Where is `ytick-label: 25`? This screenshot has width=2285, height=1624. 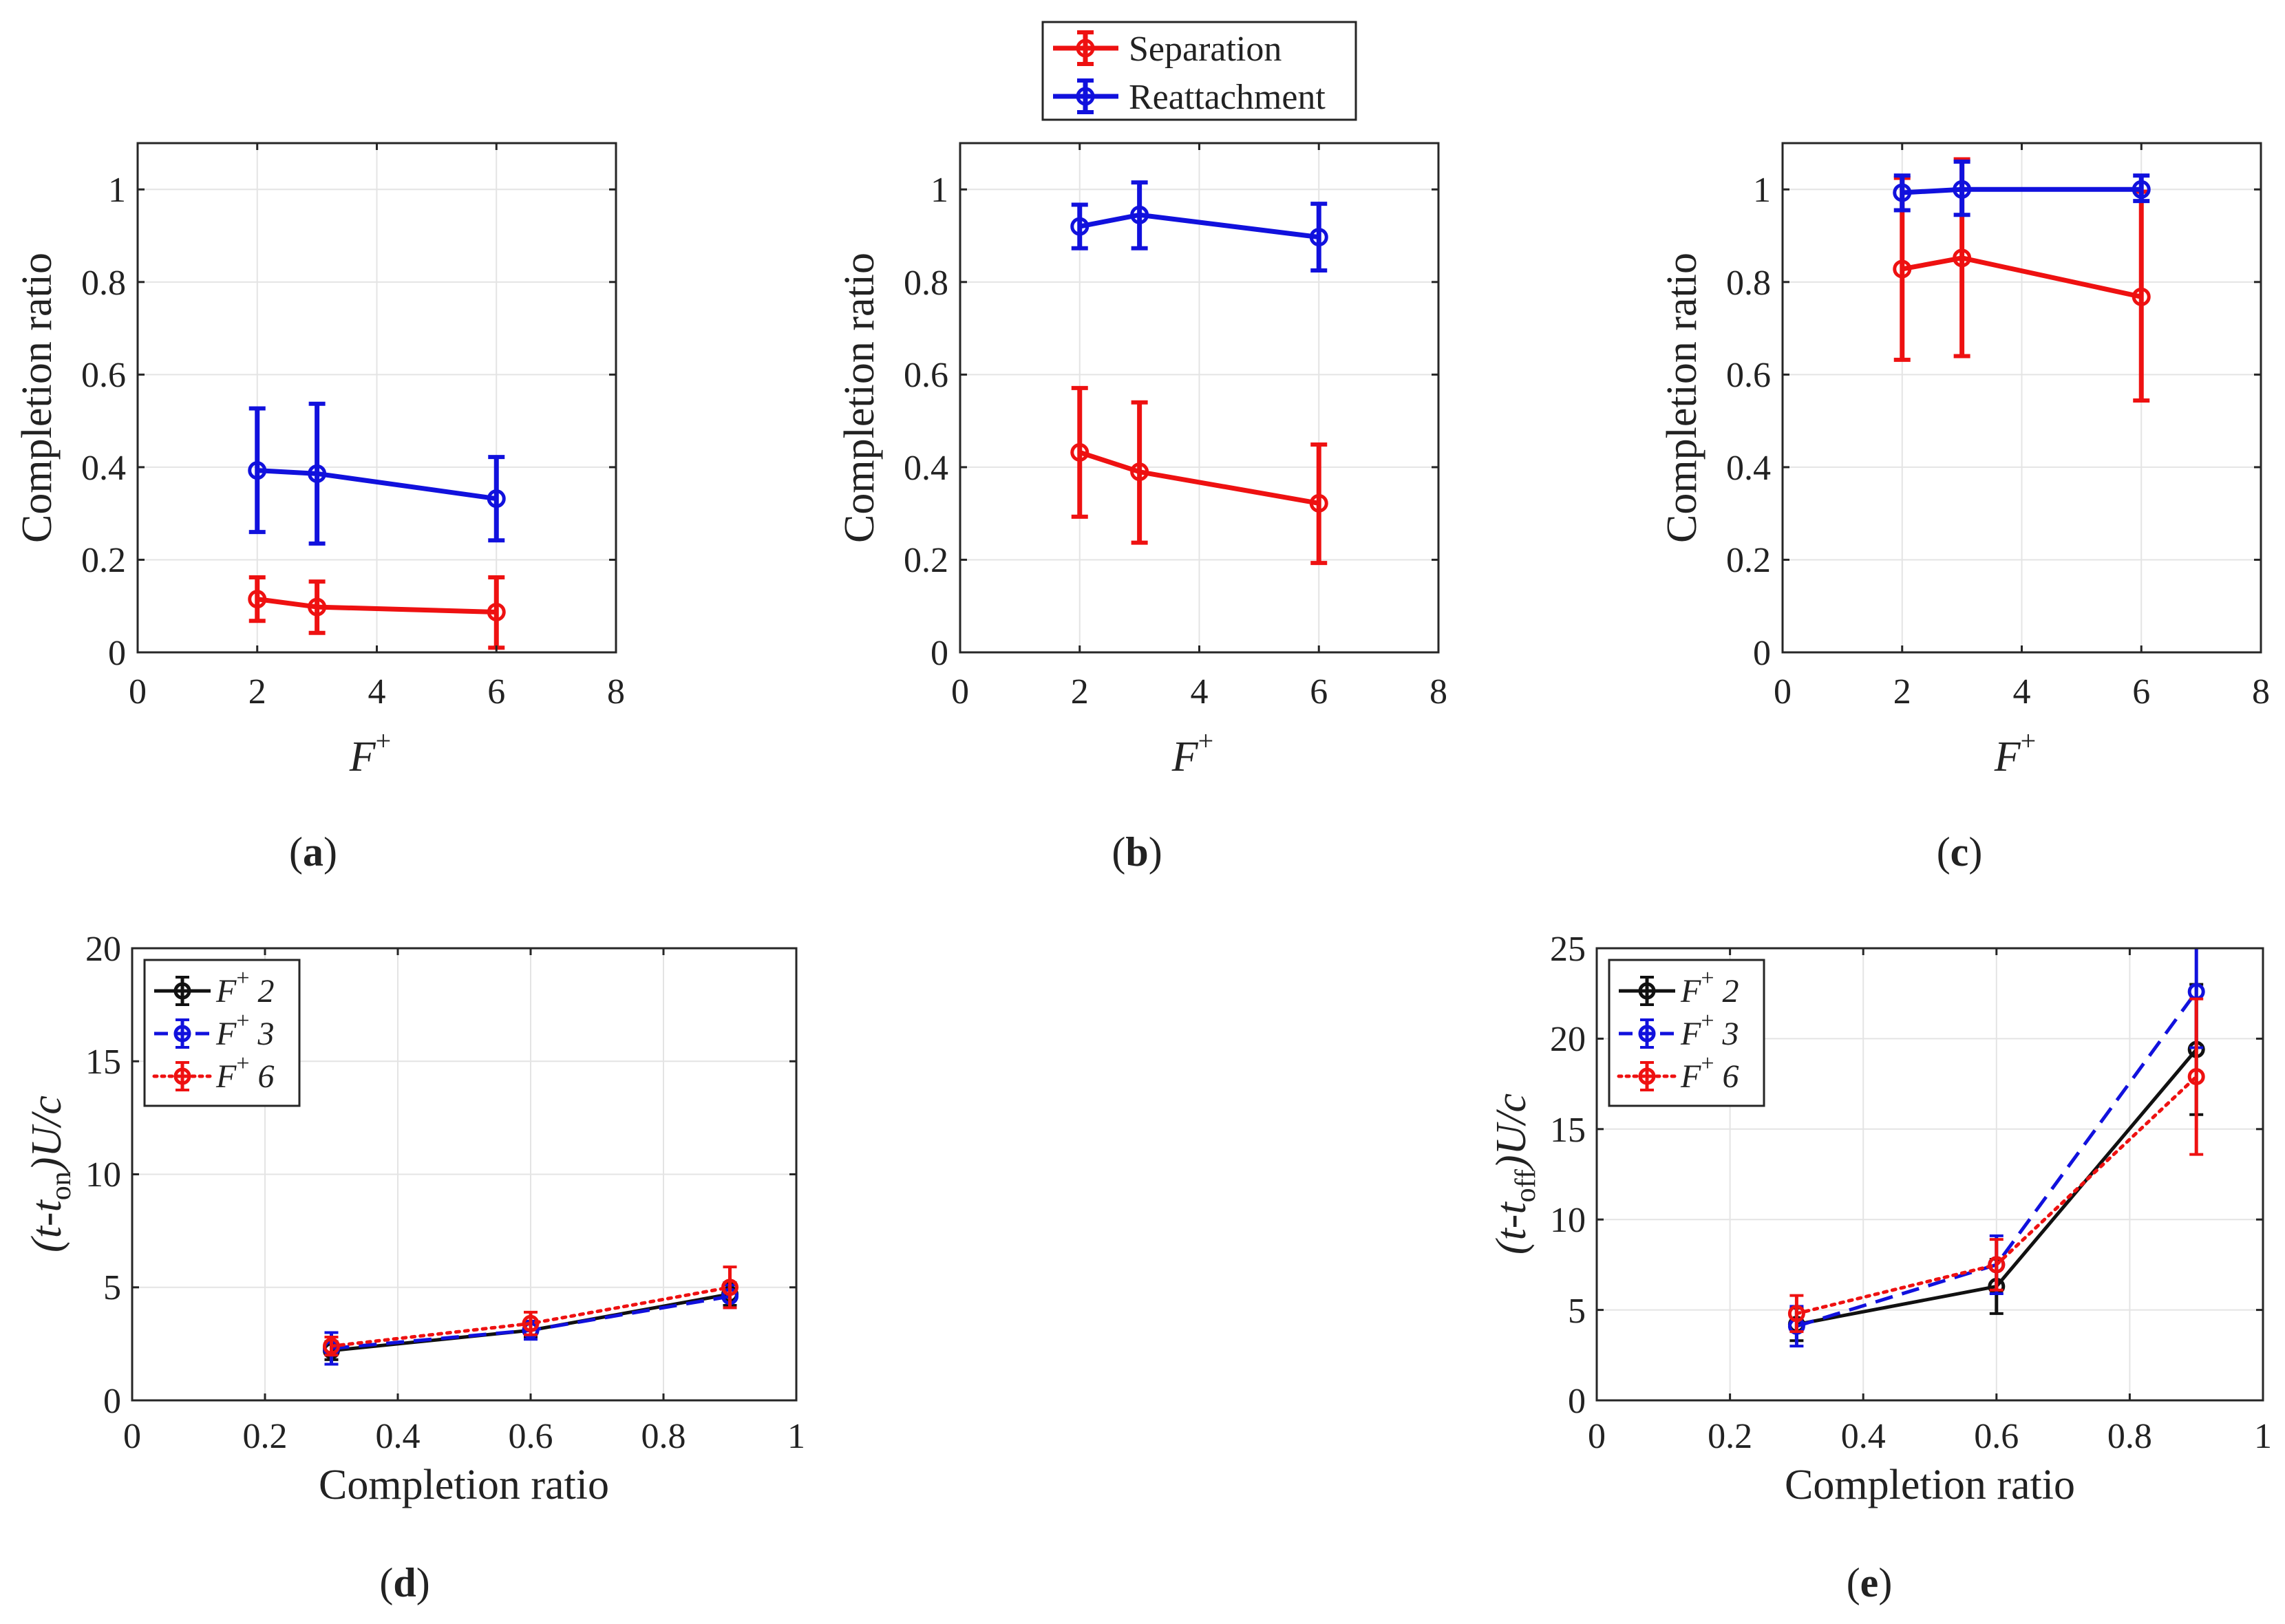
ytick-label: 25 is located at coordinates (1568, 949).